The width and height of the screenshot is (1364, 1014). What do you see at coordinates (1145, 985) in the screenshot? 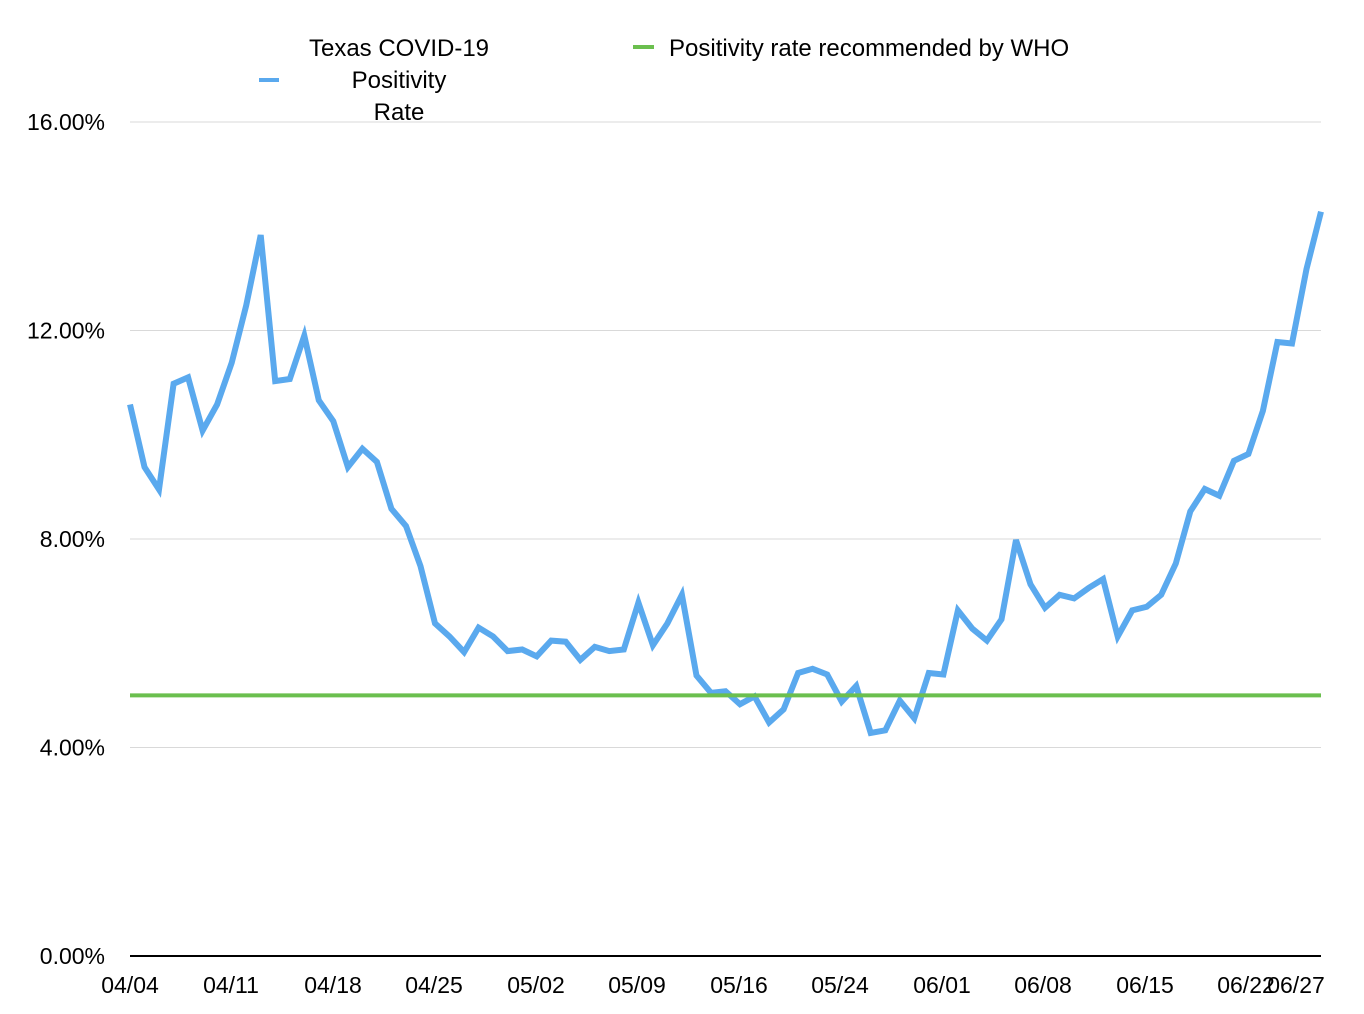
I see `x-tick-label: 06/15` at bounding box center [1145, 985].